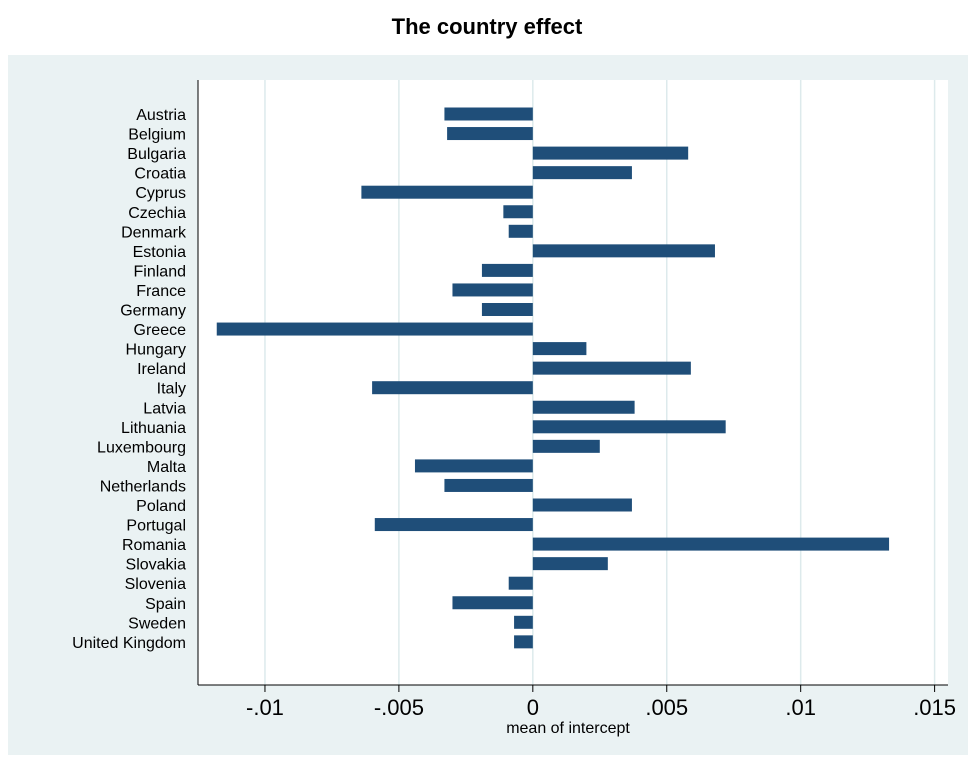 This screenshot has height=760, width=974. Describe the element at coordinates (156, 526) in the screenshot. I see `category-label: Portugal` at that location.